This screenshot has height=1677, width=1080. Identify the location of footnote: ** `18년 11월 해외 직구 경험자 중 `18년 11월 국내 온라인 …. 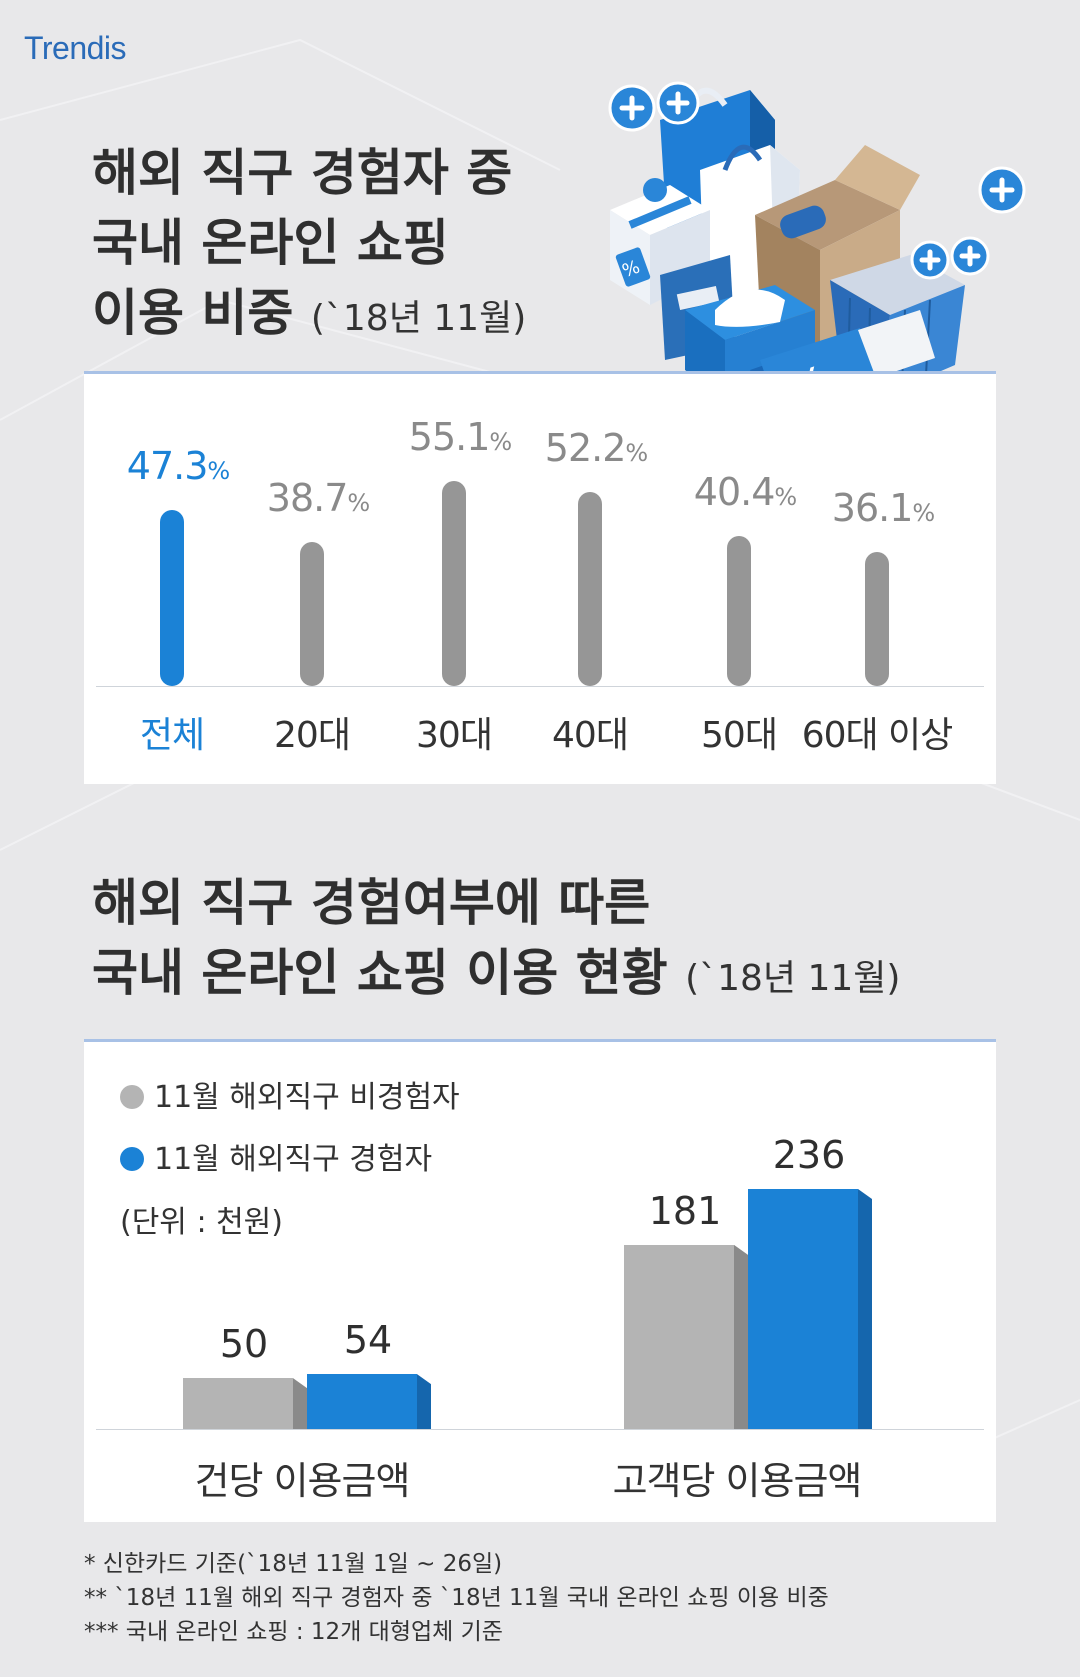
(456, 1598).